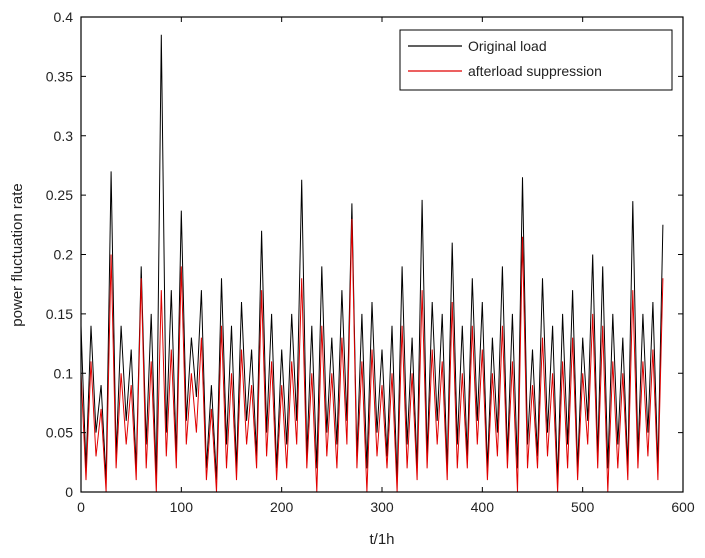  Describe the element at coordinates (507, 46) in the screenshot. I see `legend-label-original-load: Original load` at that location.